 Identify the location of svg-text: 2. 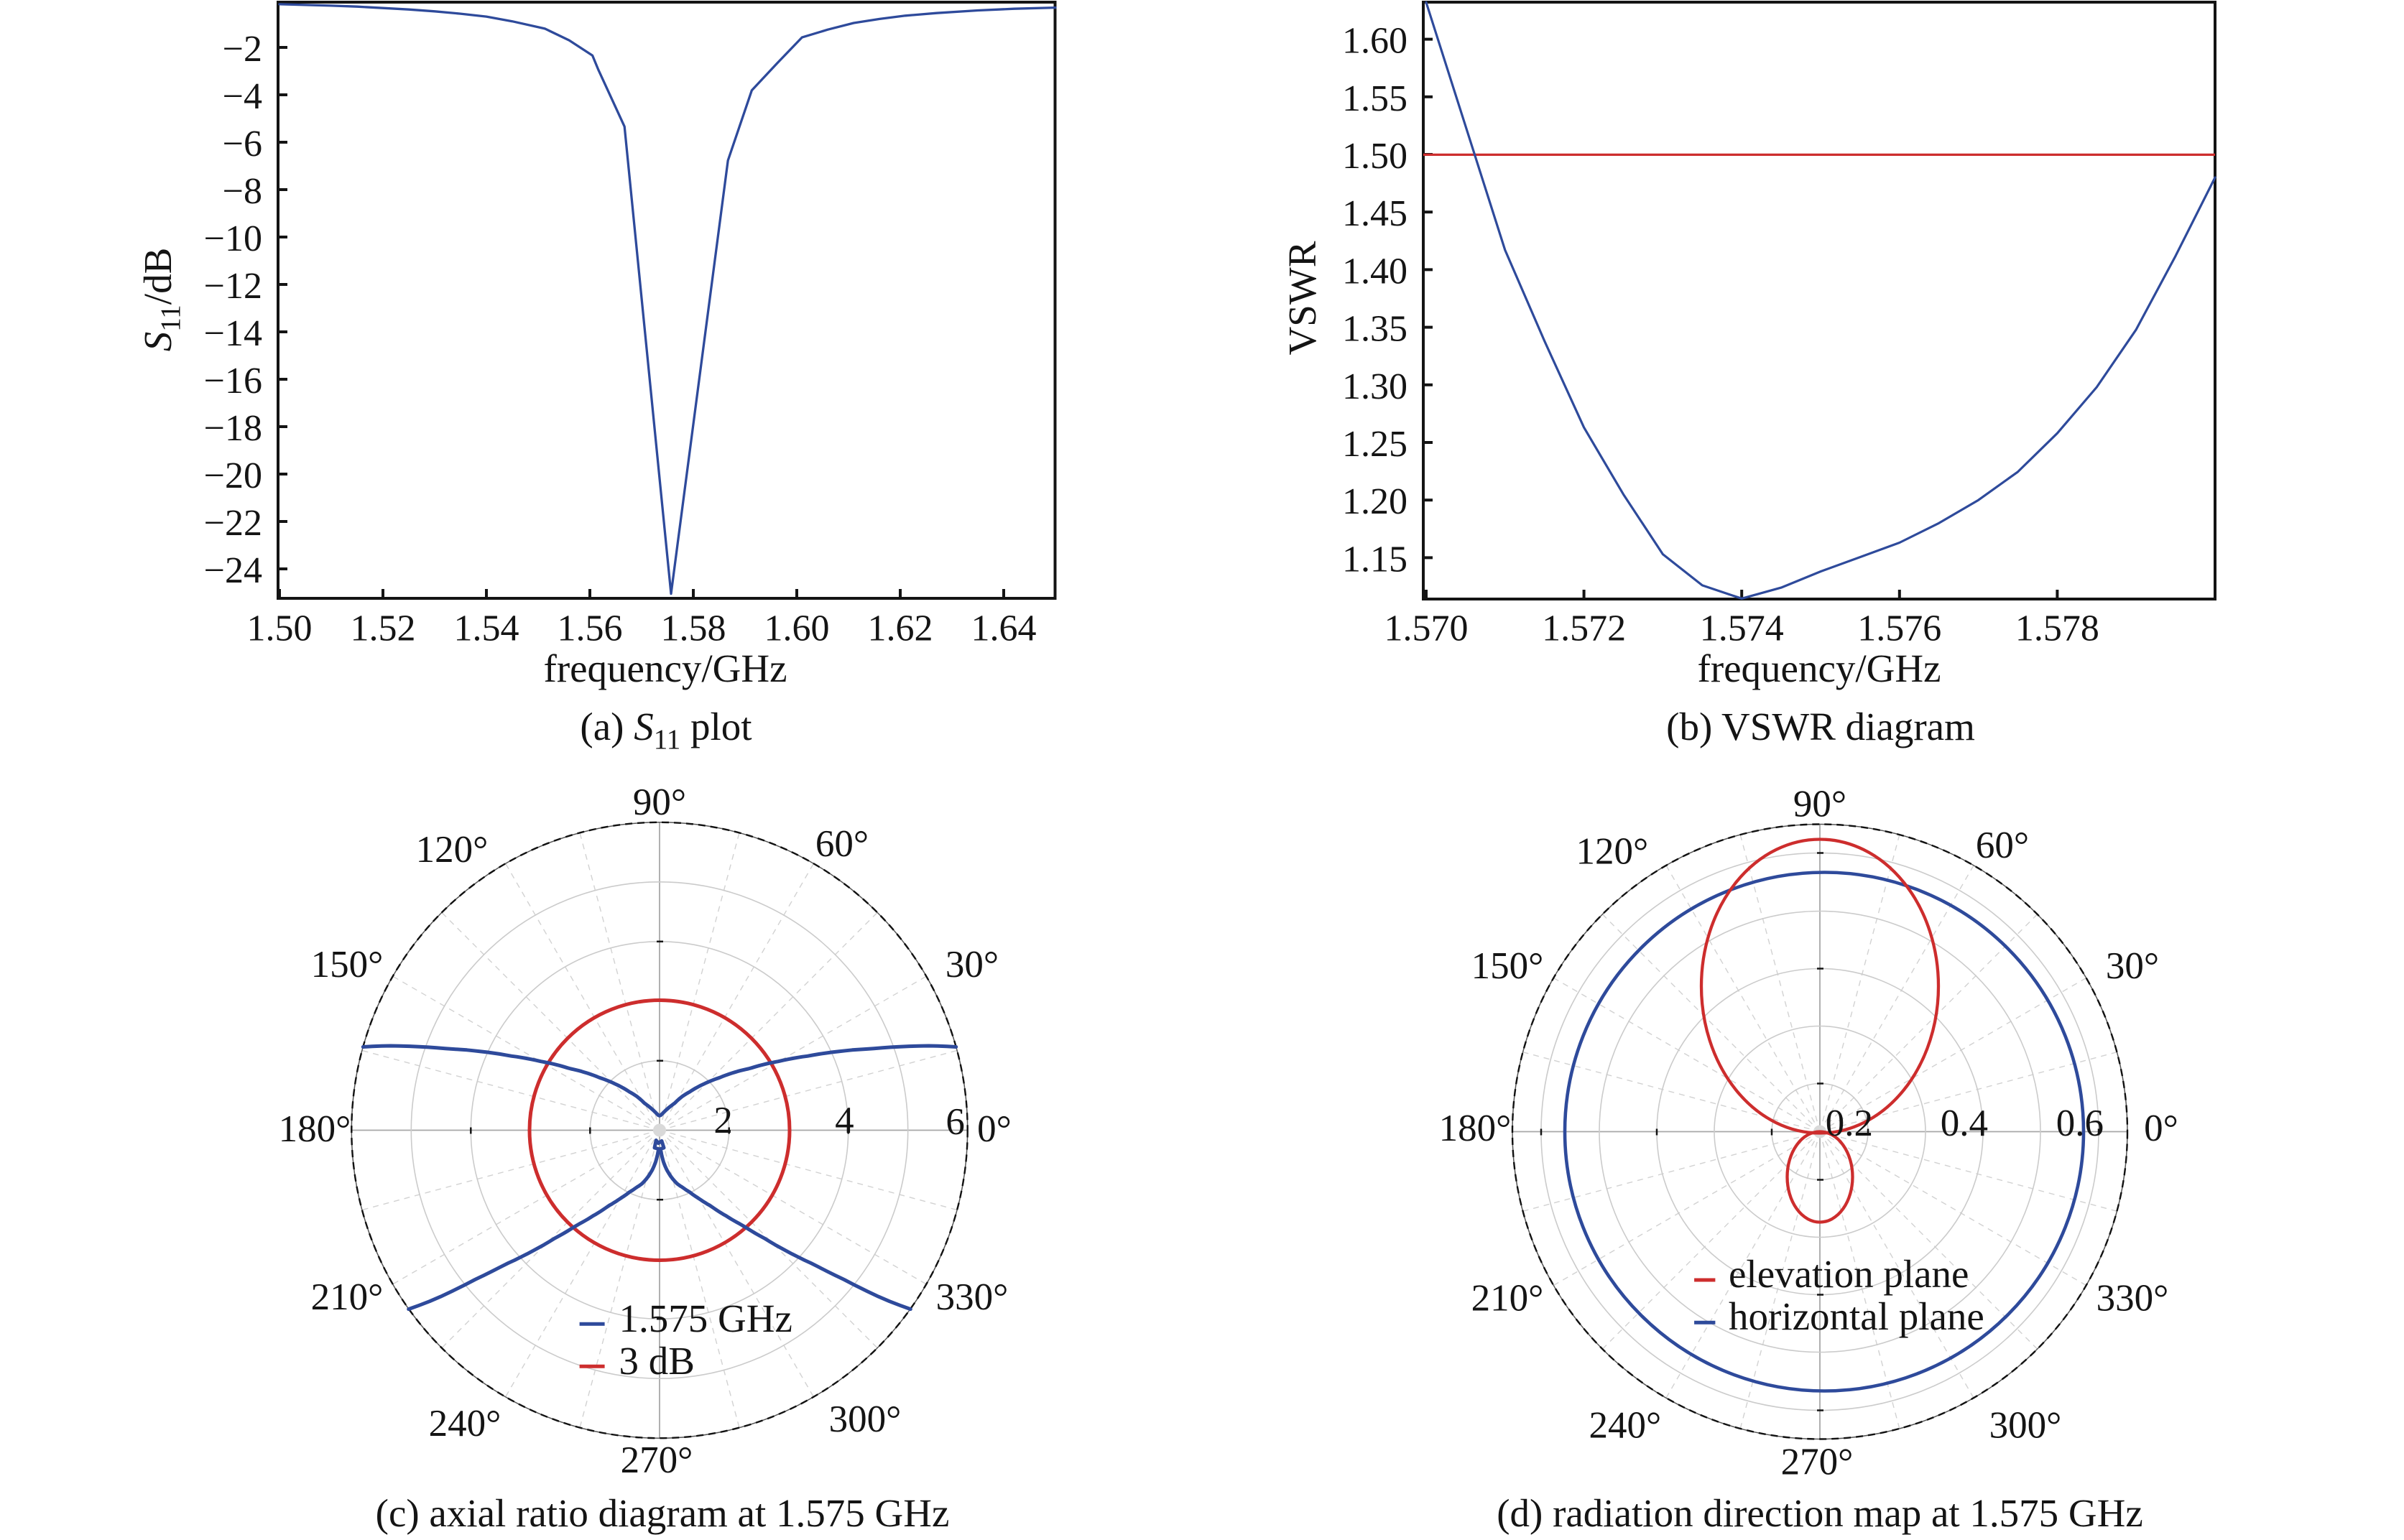
(723, 1120).